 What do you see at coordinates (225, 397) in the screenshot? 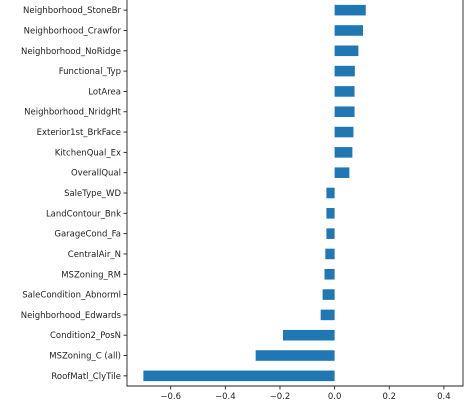
I see `x-tick-label: −0.4` at bounding box center [225, 397].